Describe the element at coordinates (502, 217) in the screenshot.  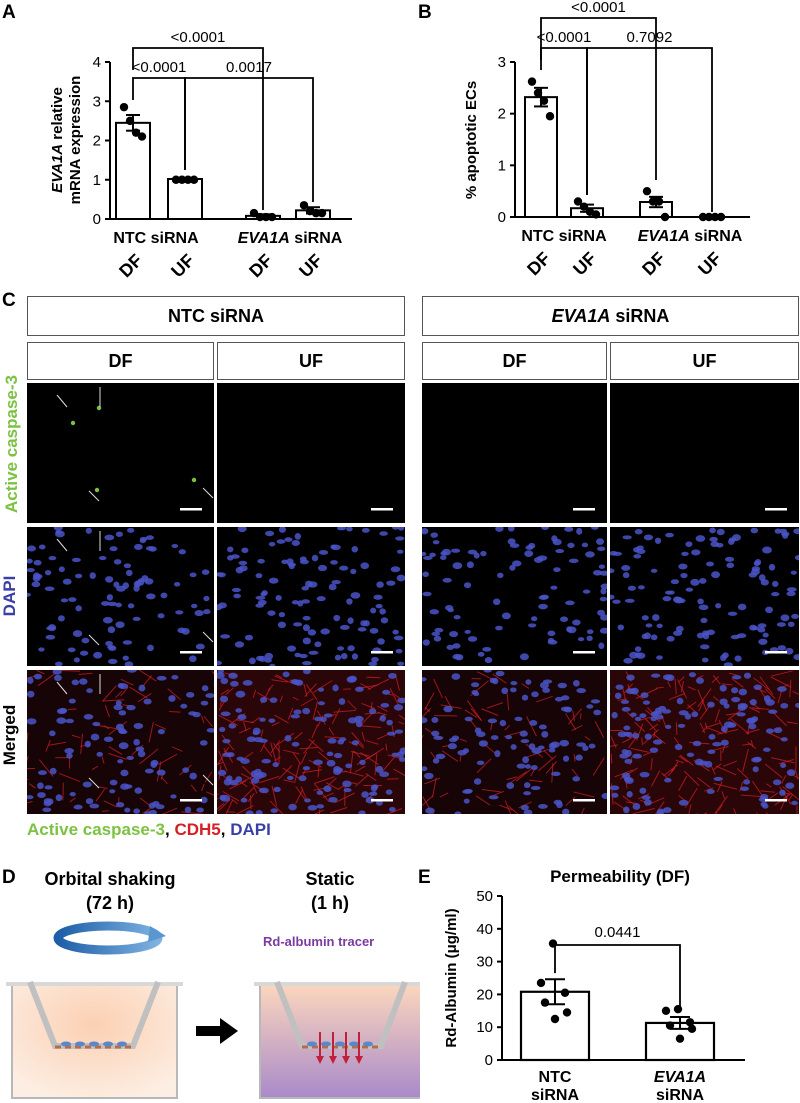
I see `y-tick-label: 0` at that location.